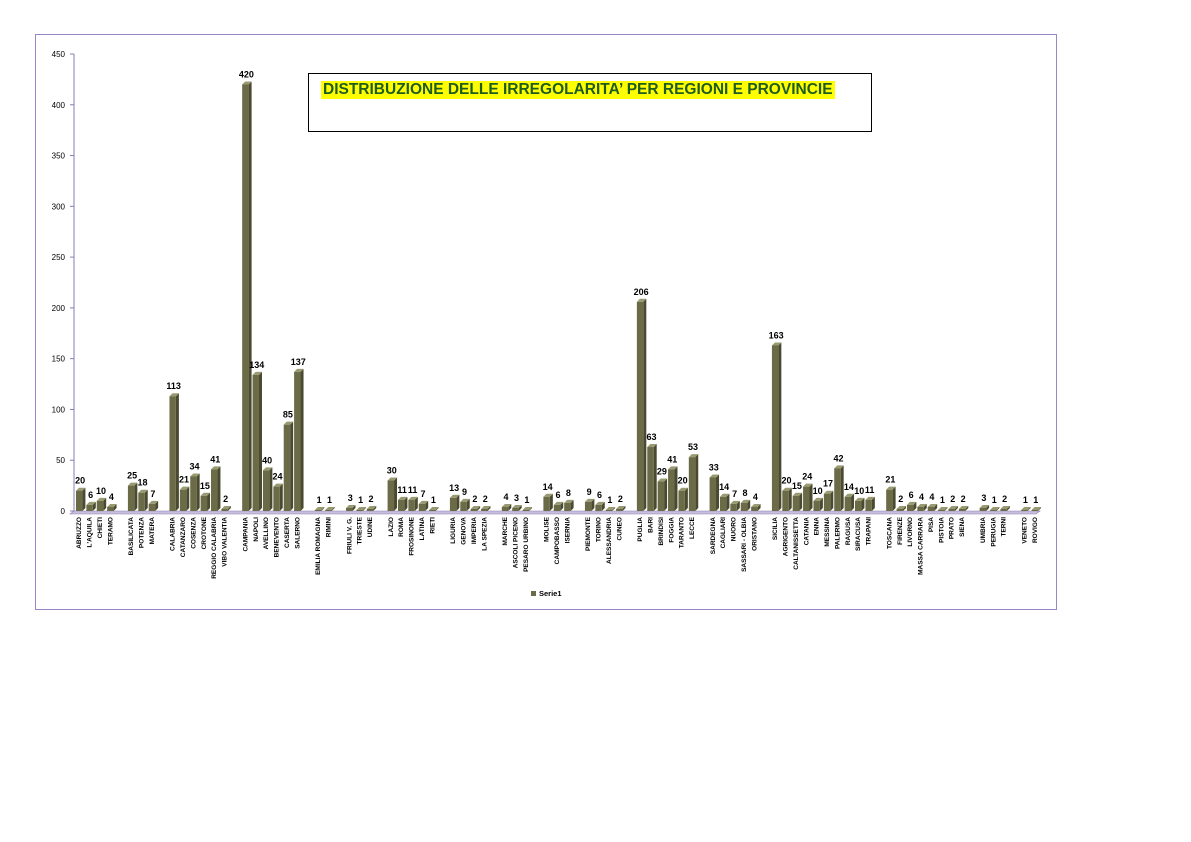 The width and height of the screenshot is (1191, 842). Describe the element at coordinates (859, 491) in the screenshot. I see `data-label: 10` at that location.